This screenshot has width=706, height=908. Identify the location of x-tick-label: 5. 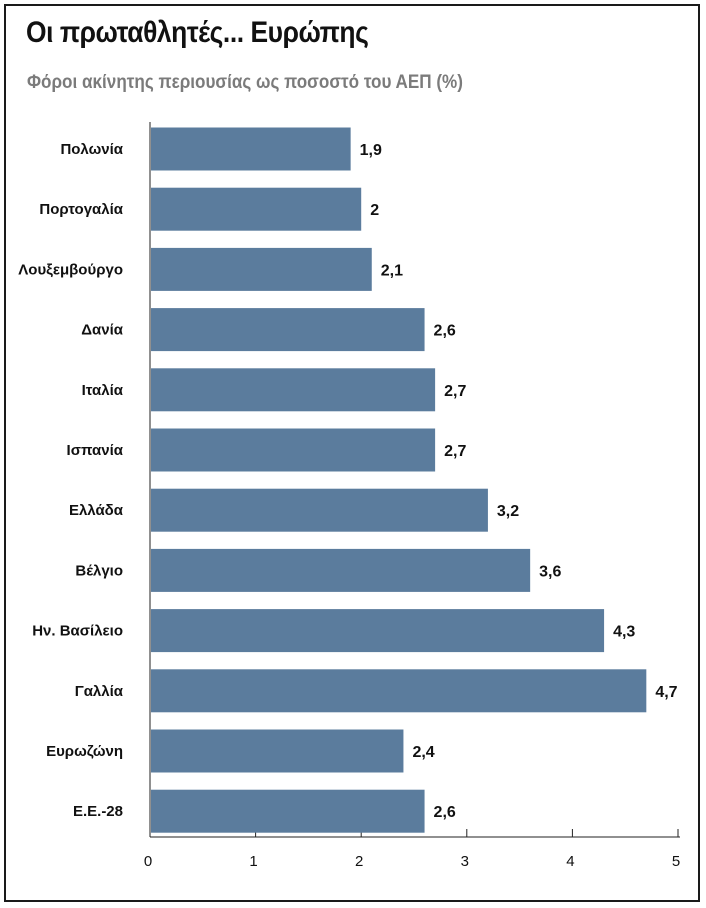
(676, 861).